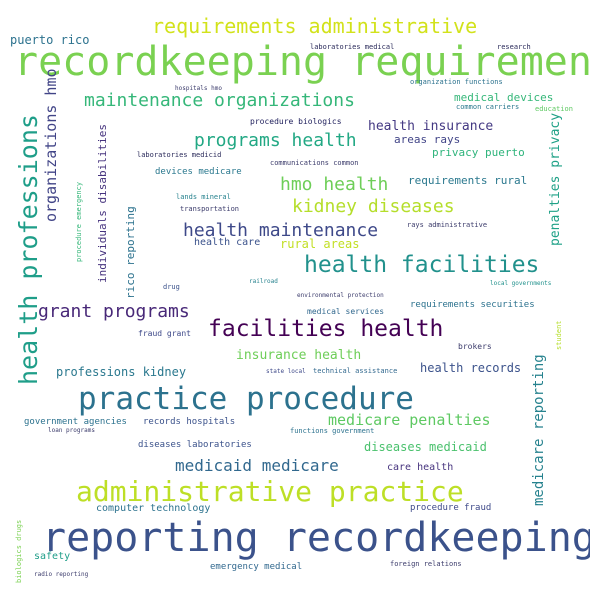 This screenshot has width=590, height=590. What do you see at coordinates (198, 88) in the screenshot?
I see `cloud-word: hospitals hmo` at bounding box center [198, 88].